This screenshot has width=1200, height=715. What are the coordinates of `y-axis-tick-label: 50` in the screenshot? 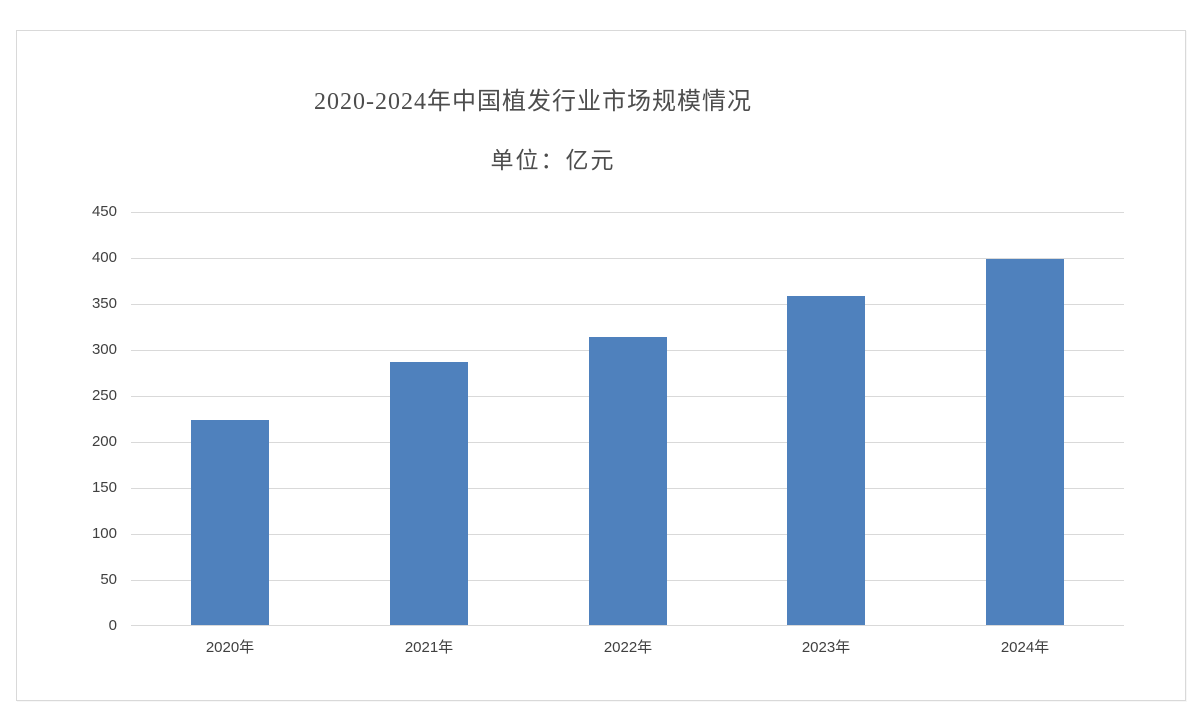 It's located at (108, 579).